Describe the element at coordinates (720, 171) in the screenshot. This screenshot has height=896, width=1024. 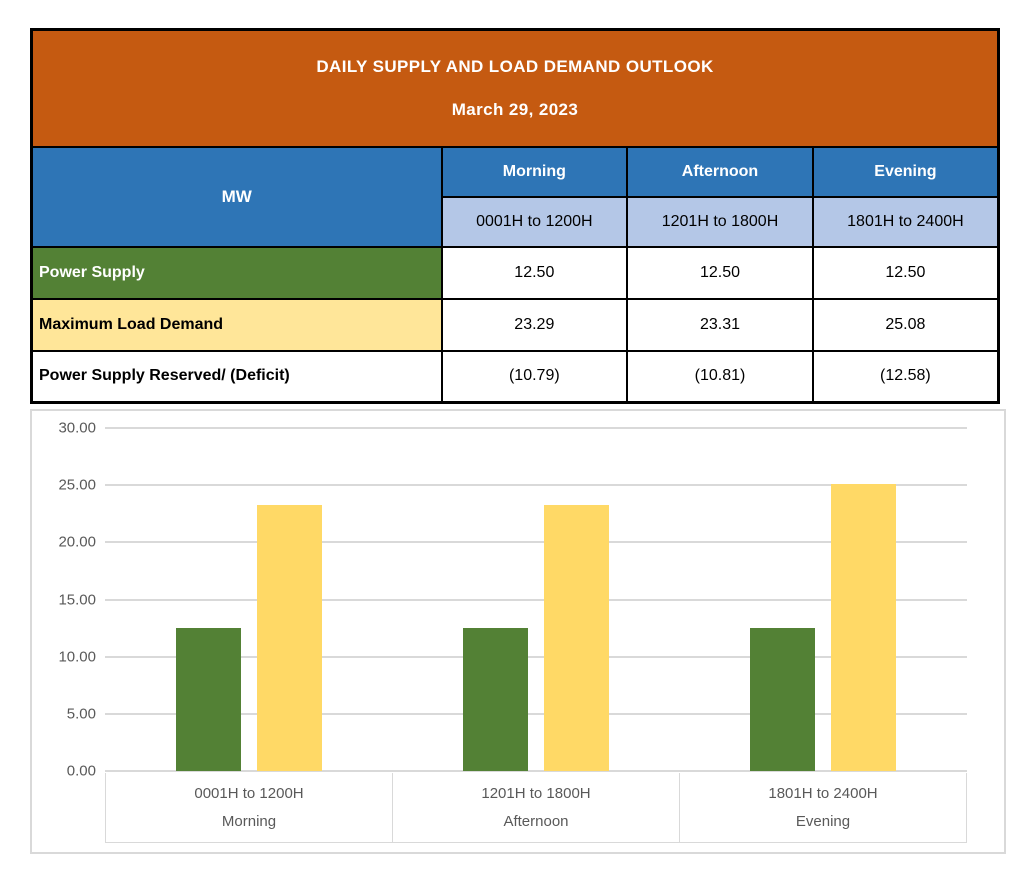
I see `period-header-afternoon: Afternoon` at that location.